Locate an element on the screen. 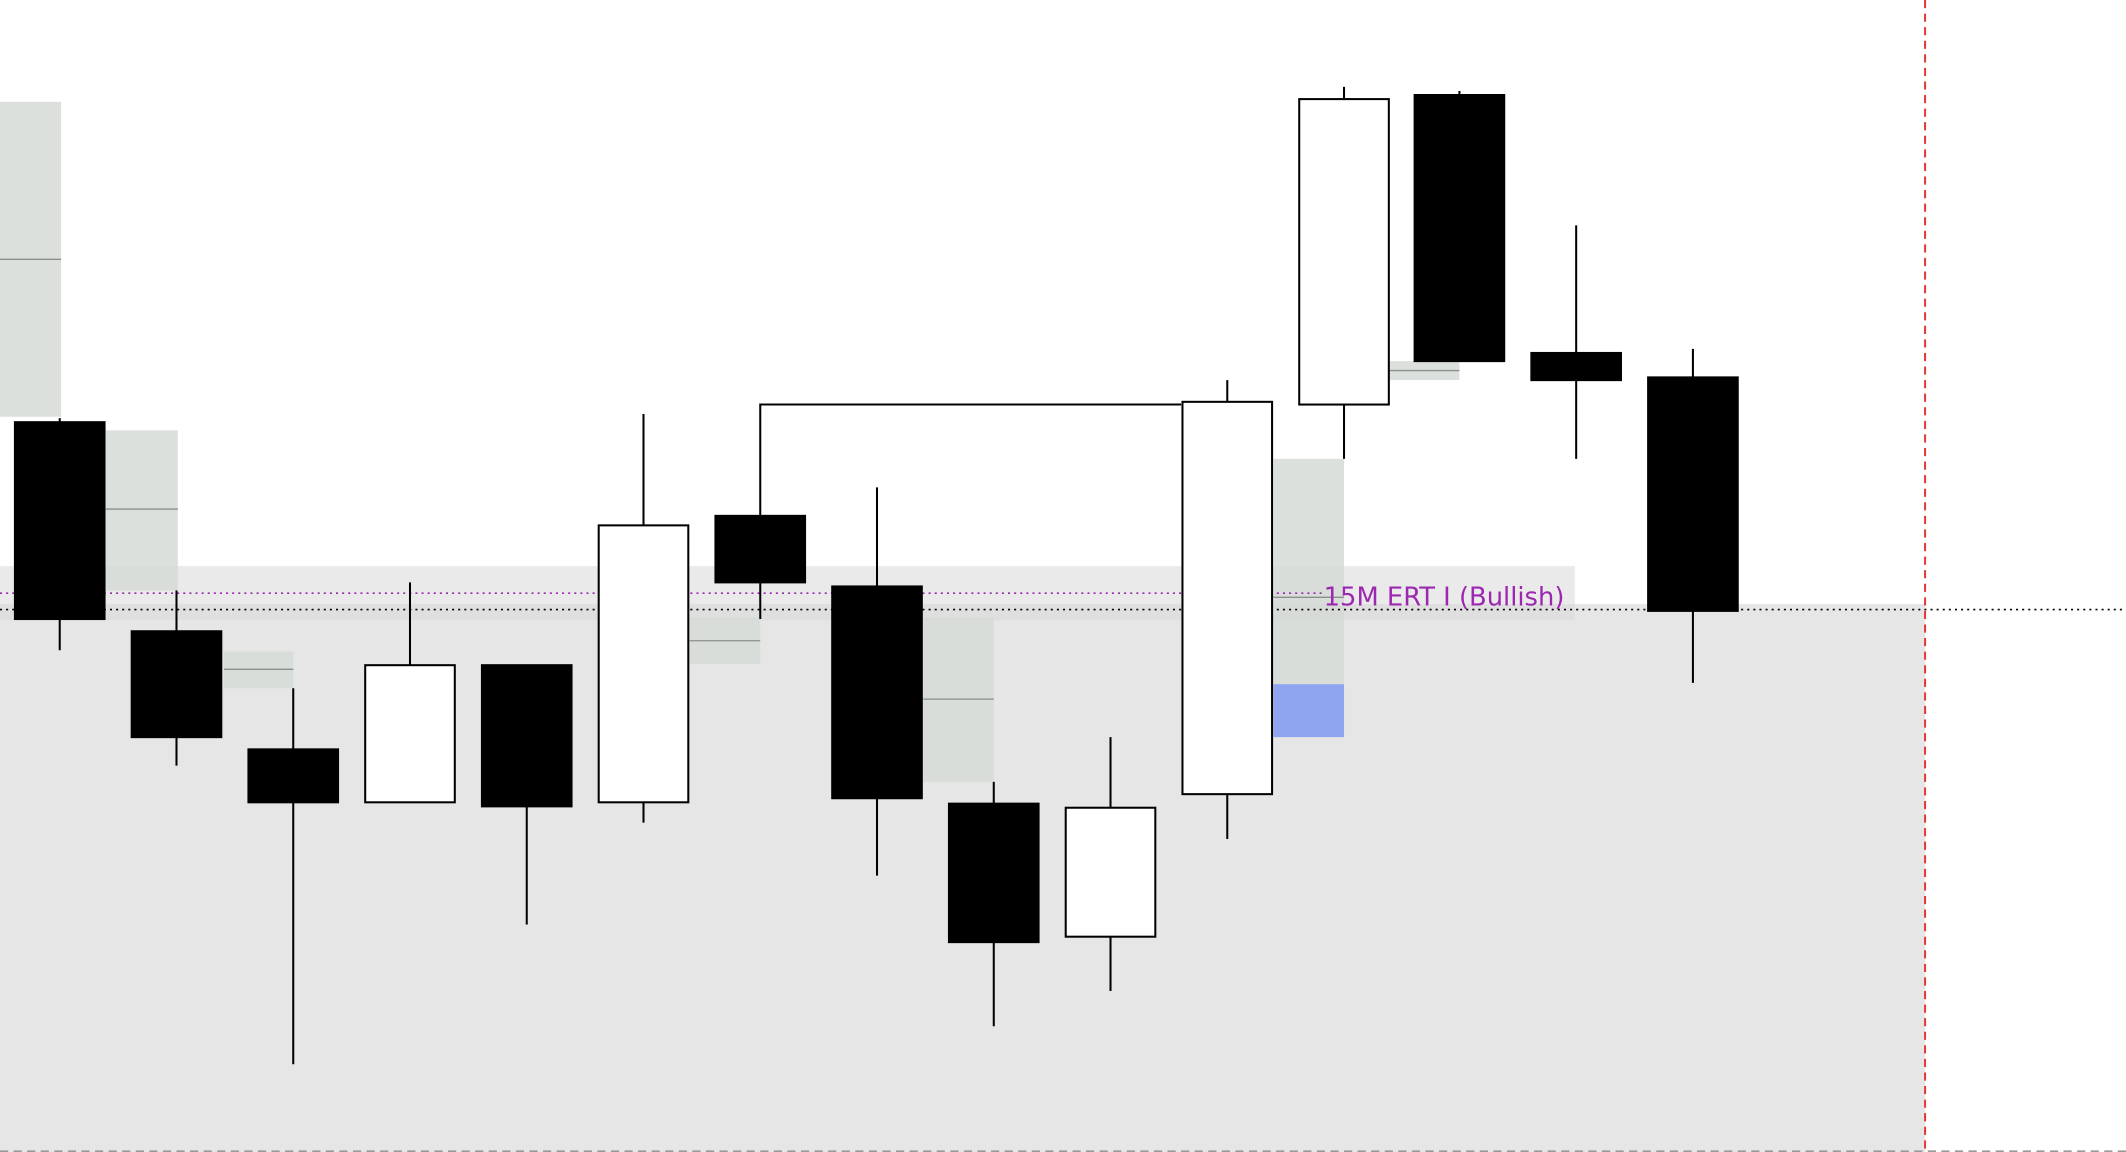 The height and width of the screenshot is (1152, 2126). highlight-zone is located at coordinates (1309, 711).